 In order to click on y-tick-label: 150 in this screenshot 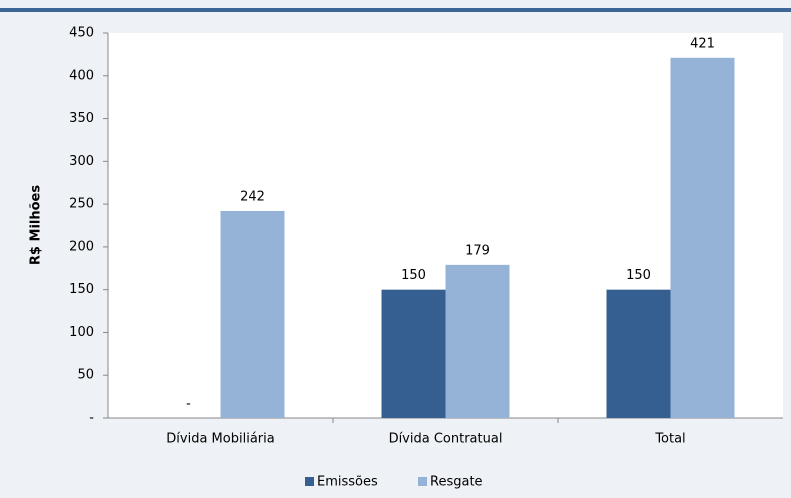, I will do `click(81, 289)`.